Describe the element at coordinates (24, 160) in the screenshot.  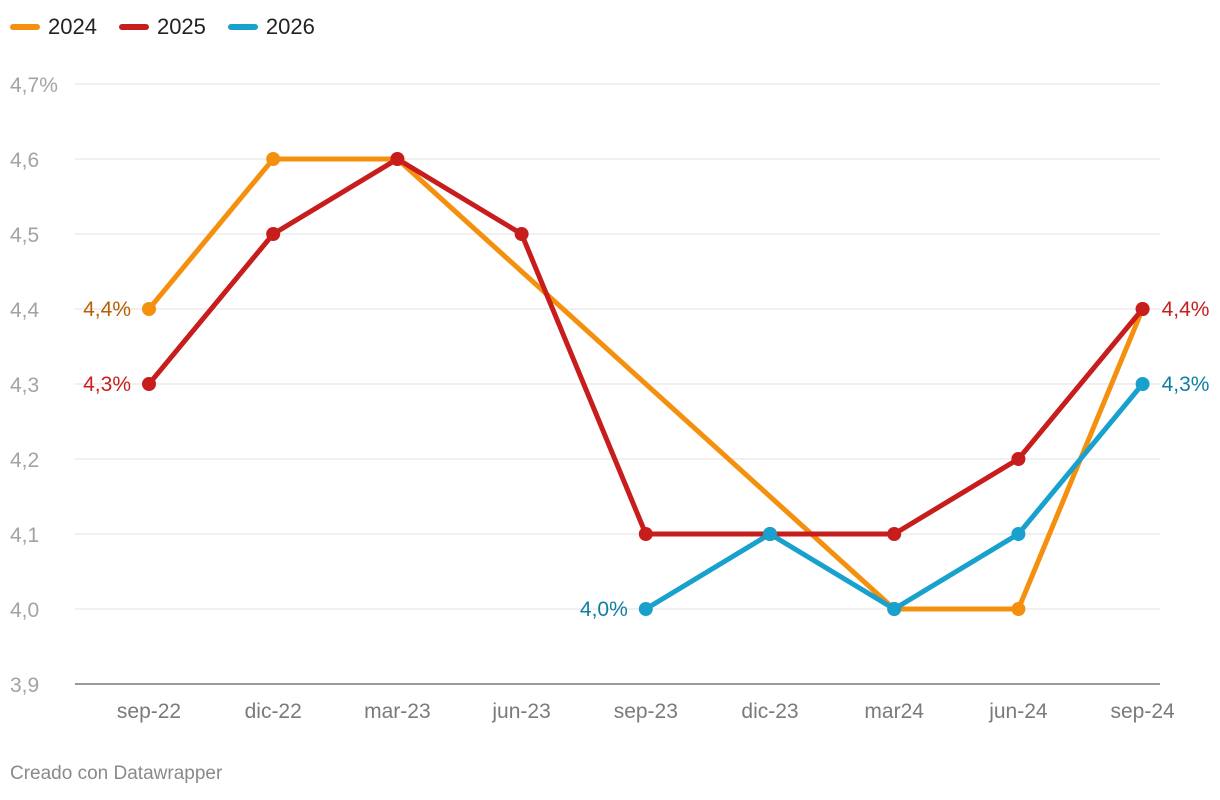
I see `y-tick-label: 4,6` at that location.